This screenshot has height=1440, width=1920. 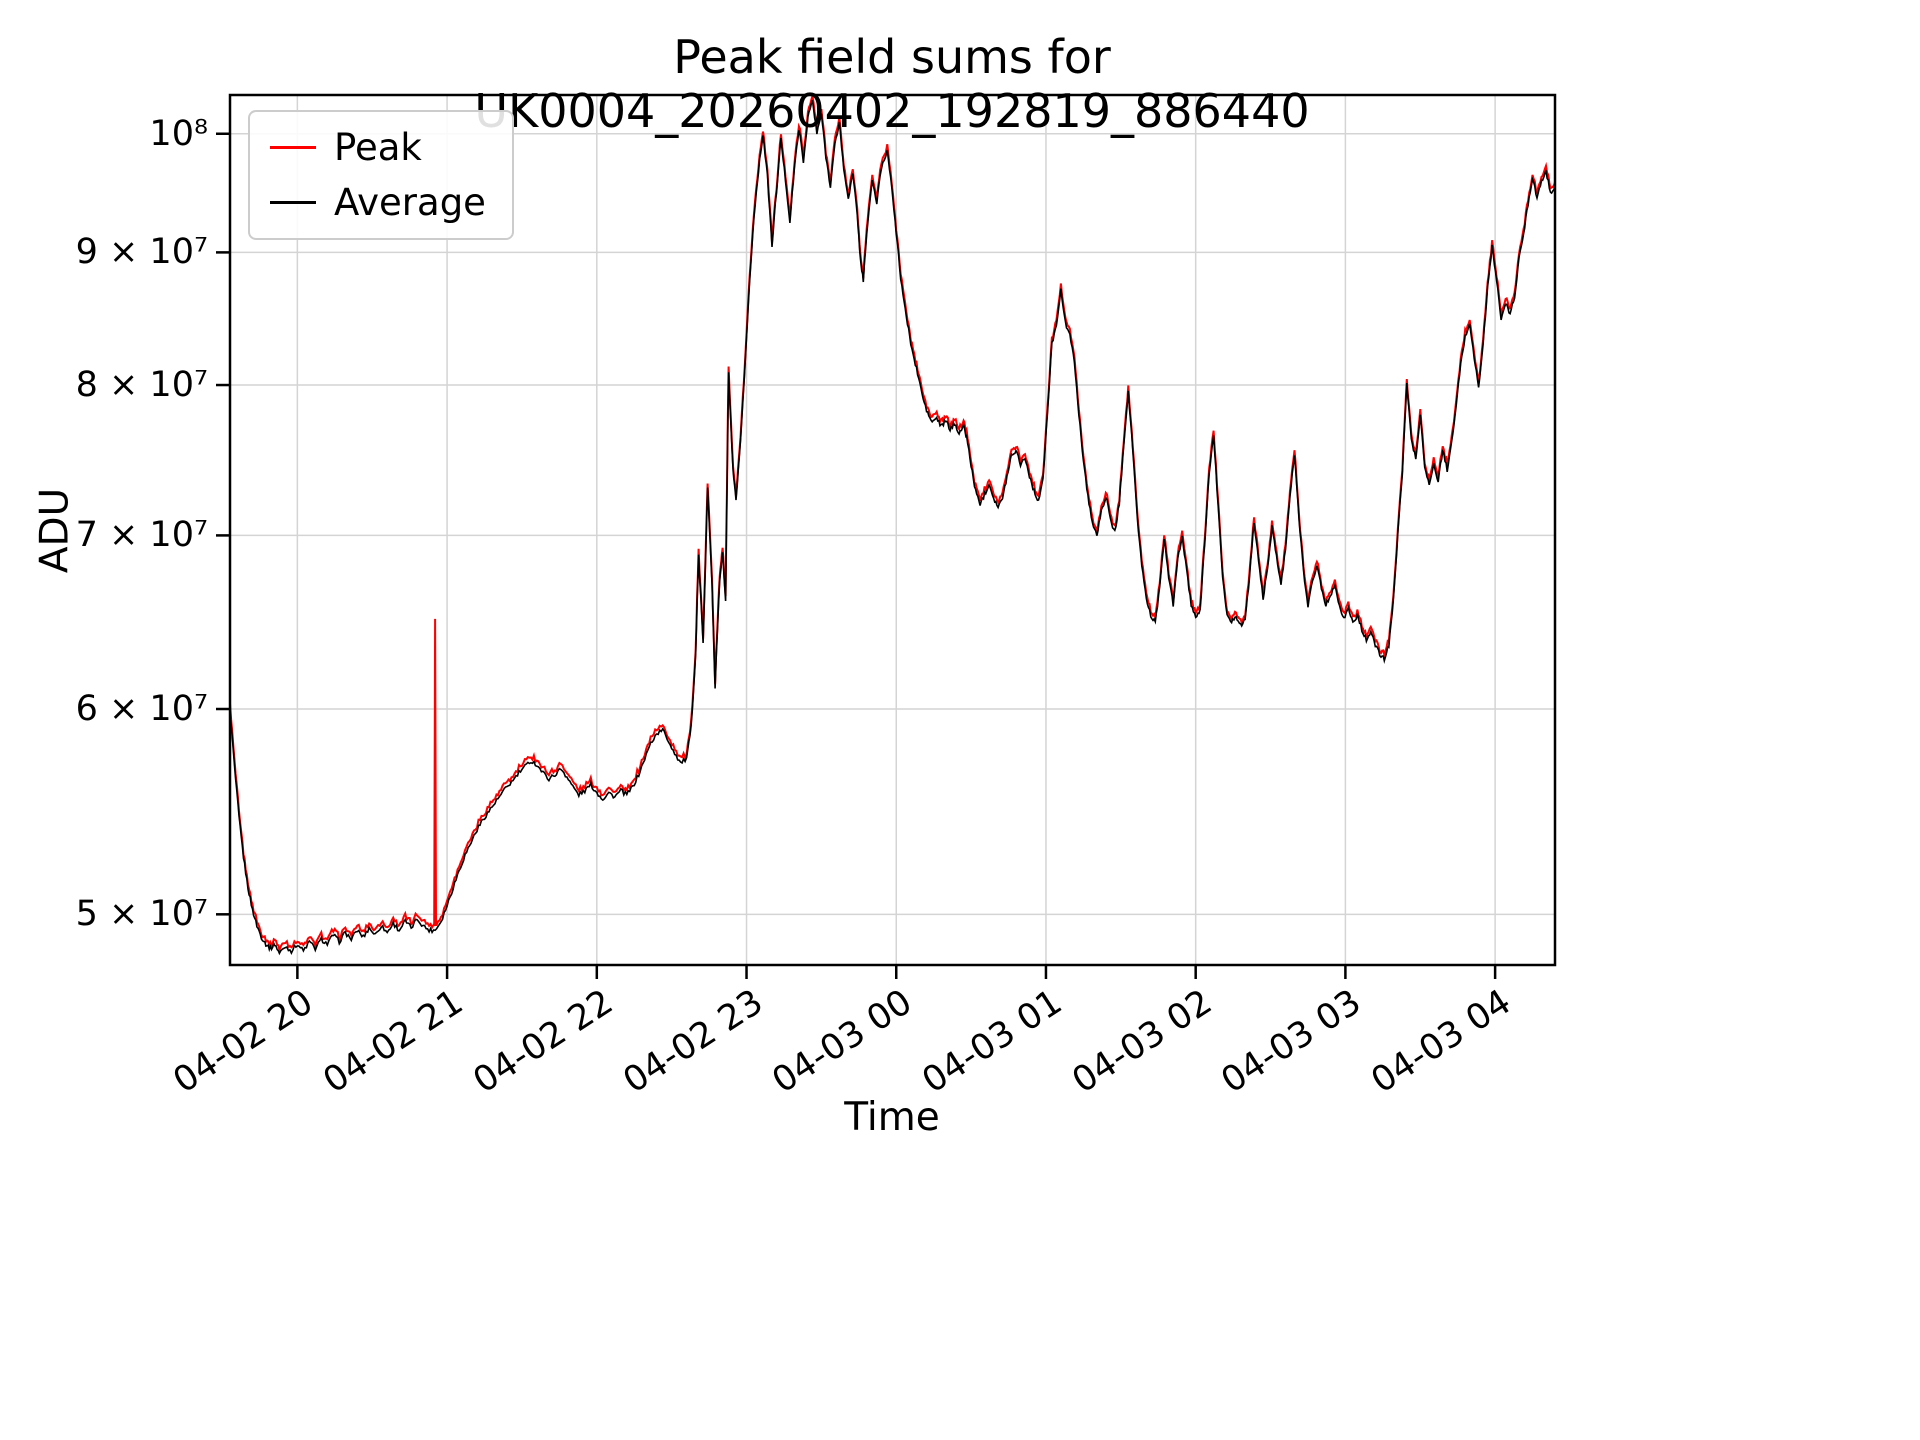 I want to click on legend-label-peak: Peak, so click(x=378, y=147).